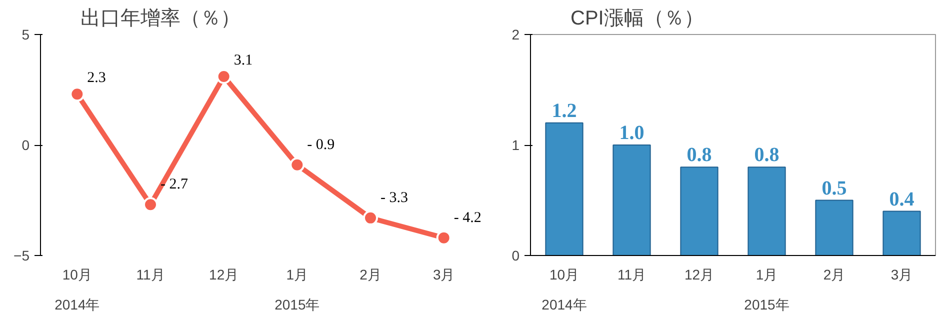  I want to click on data-label: 0.5, so click(834, 188).